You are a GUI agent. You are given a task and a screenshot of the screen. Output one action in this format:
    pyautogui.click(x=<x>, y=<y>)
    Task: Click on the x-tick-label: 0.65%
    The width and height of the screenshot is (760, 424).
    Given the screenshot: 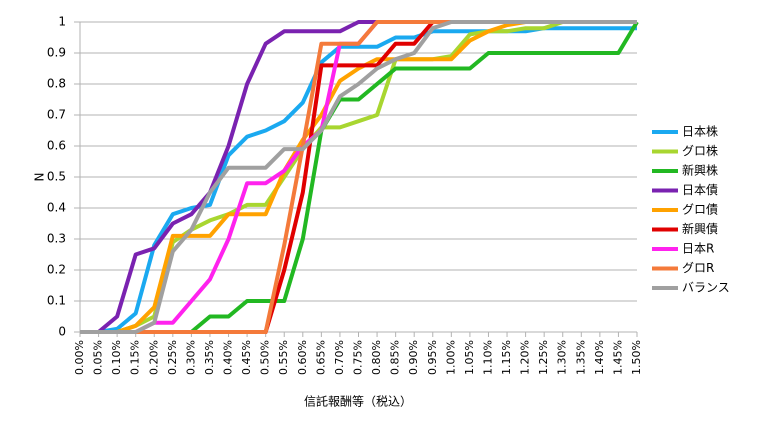 What is the action you would take?
    pyautogui.click(x=320, y=357)
    